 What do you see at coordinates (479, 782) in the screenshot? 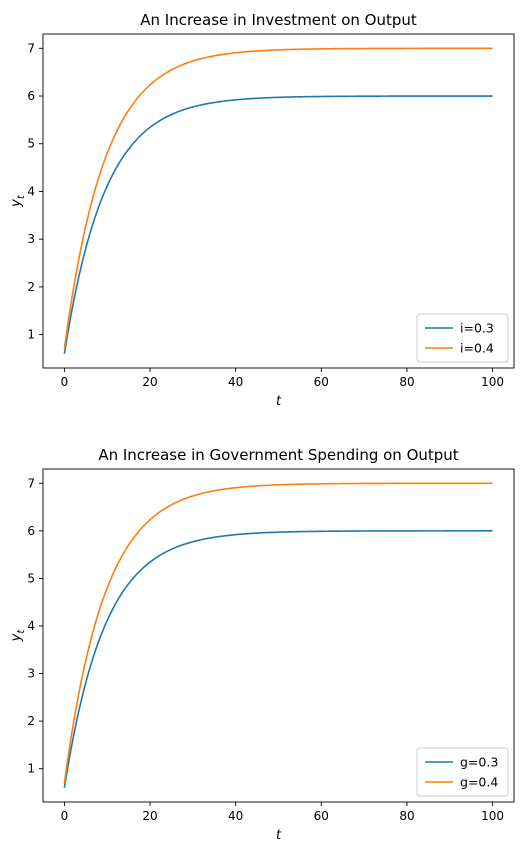
I see `legend-entry: g=0.4` at bounding box center [479, 782].